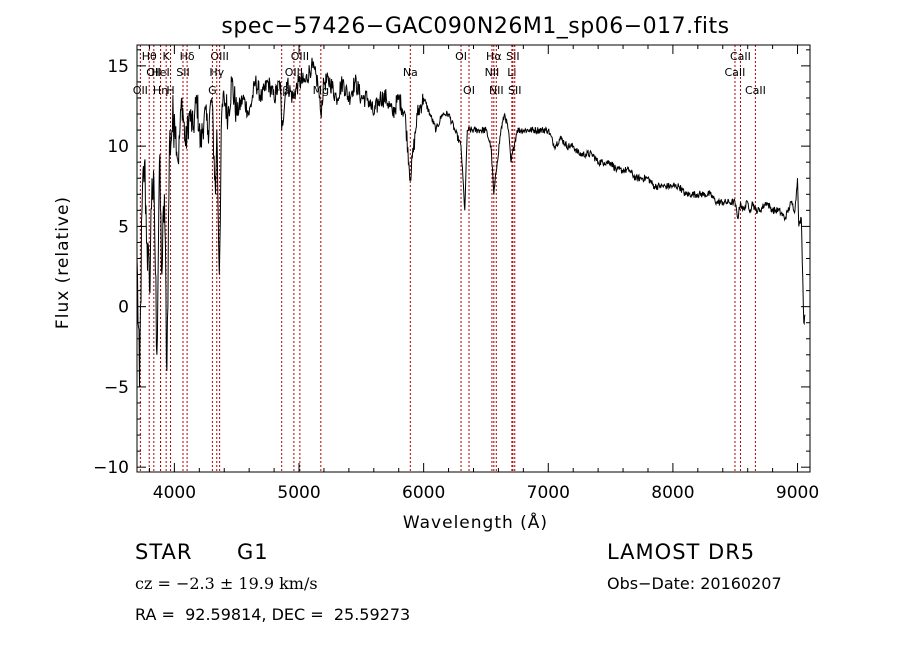 Image resolution: width=900 pixels, height=649 pixels. Describe the element at coordinates (212, 90) in the screenshot. I see `line-label: G` at that location.